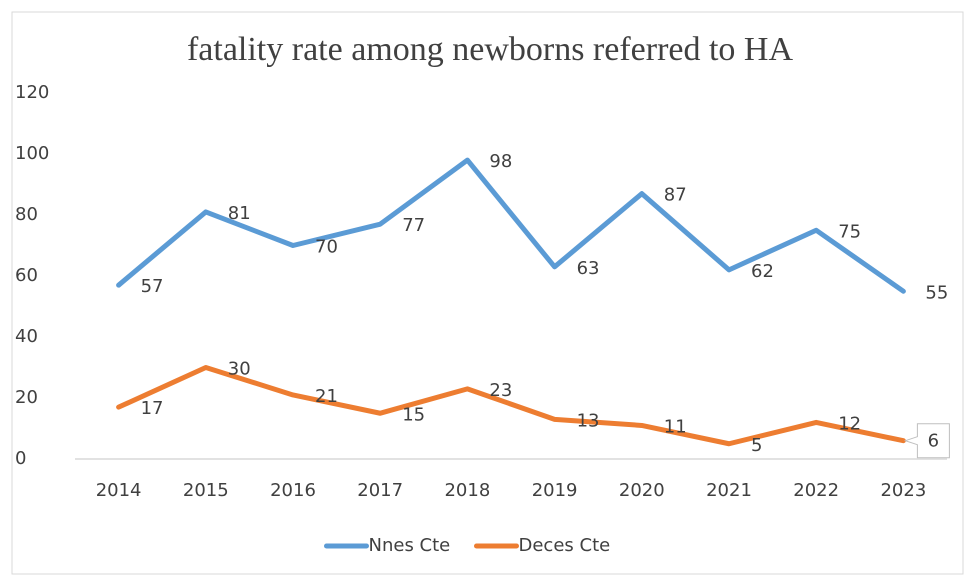  I want to click on data-label: 13, so click(588, 420).